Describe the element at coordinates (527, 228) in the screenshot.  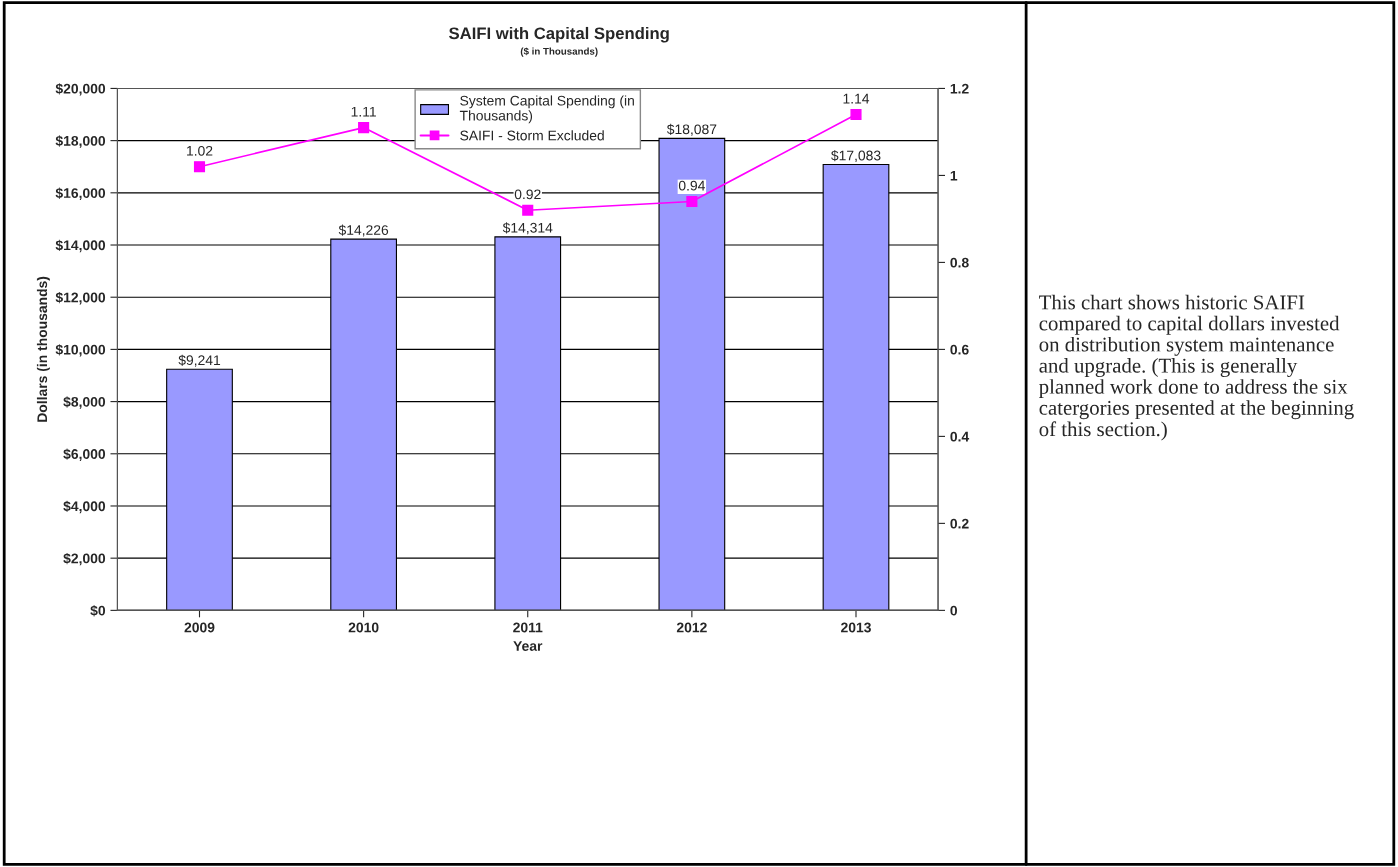
I see `data-label: $14,314` at that location.